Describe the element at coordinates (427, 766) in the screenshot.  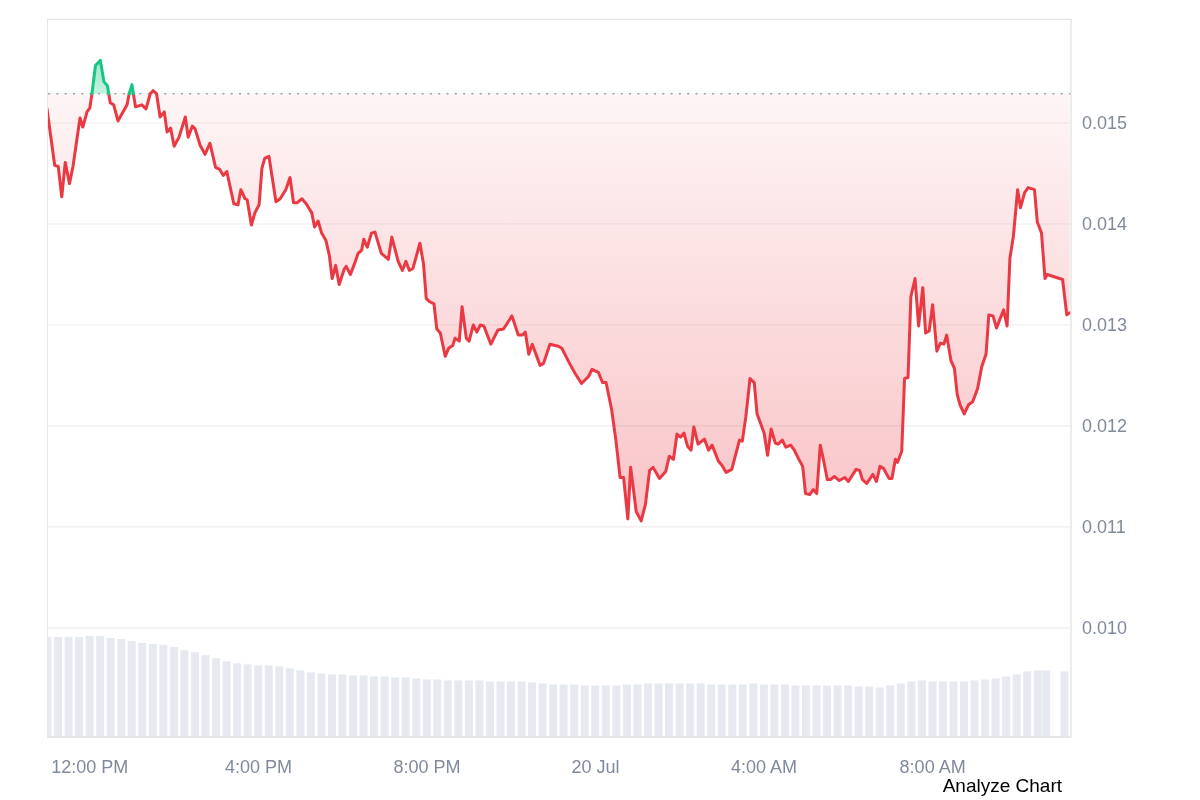
I see `x-tick-label: 8:00 PM` at that location.